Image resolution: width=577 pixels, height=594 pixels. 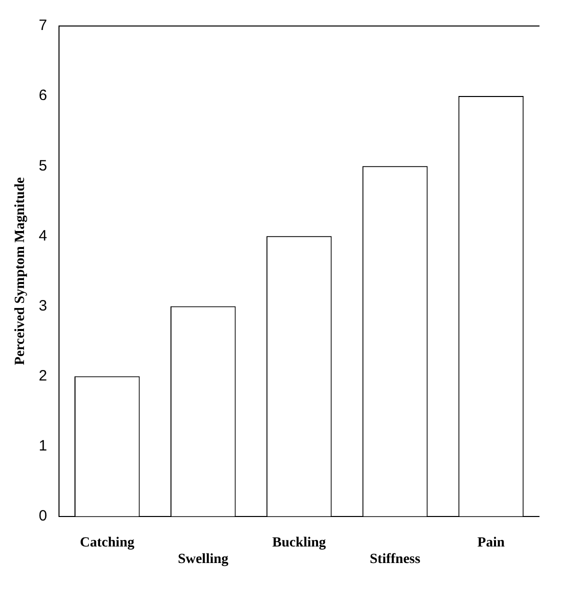 I want to click on y-tick-label: 2, so click(x=43, y=375).